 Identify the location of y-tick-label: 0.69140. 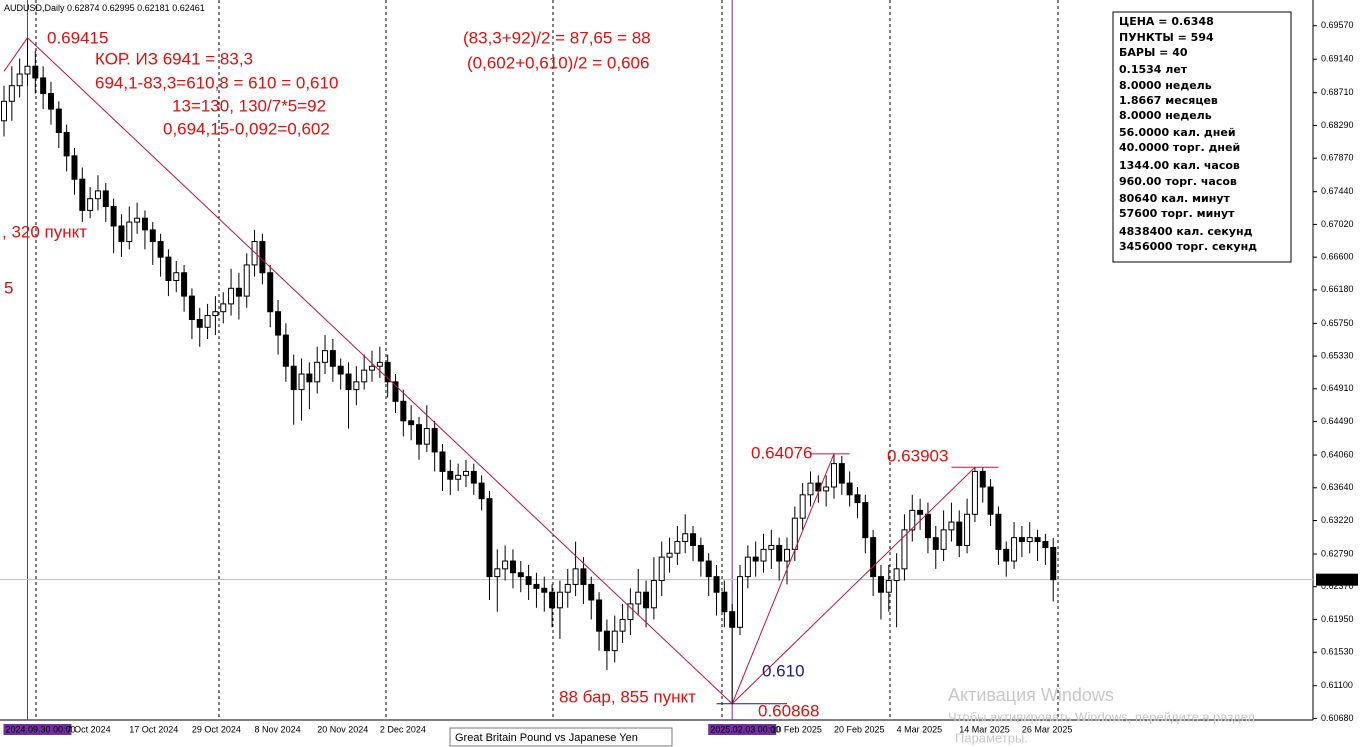
(1337, 59).